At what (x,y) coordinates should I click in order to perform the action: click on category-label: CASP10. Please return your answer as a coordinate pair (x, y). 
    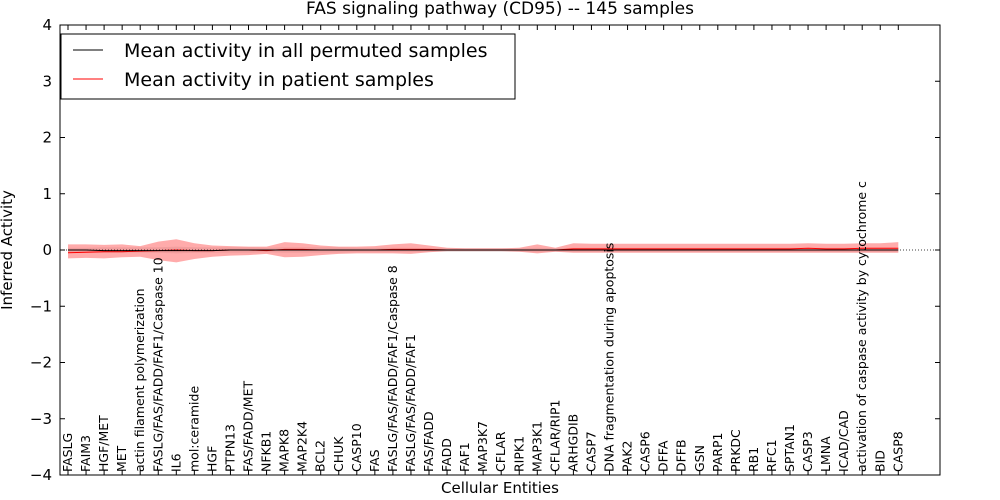
    Looking at the image, I should click on (356, 447).